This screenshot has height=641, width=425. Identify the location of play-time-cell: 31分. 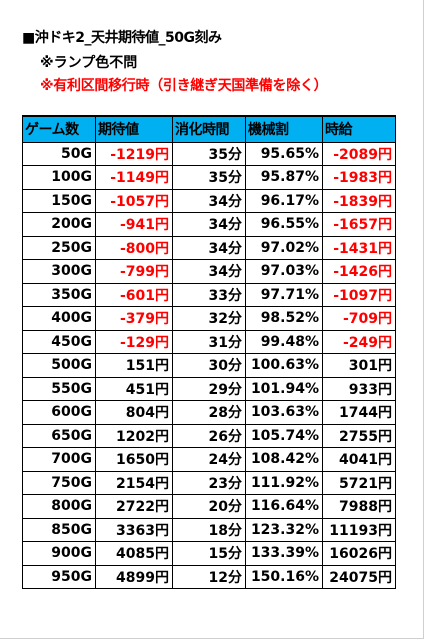
(209, 341).